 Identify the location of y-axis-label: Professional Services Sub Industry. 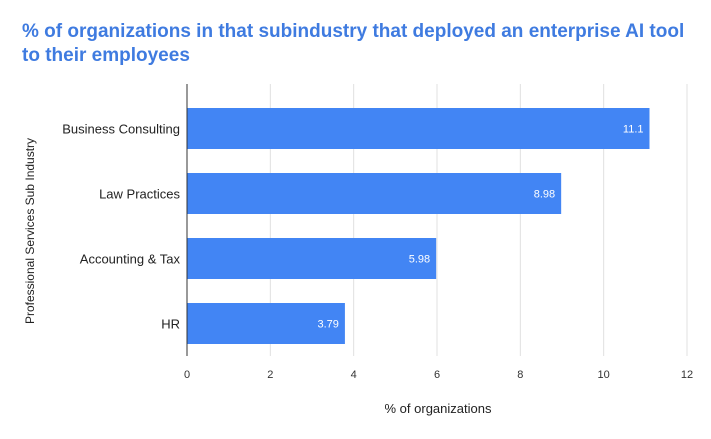
(30, 231).